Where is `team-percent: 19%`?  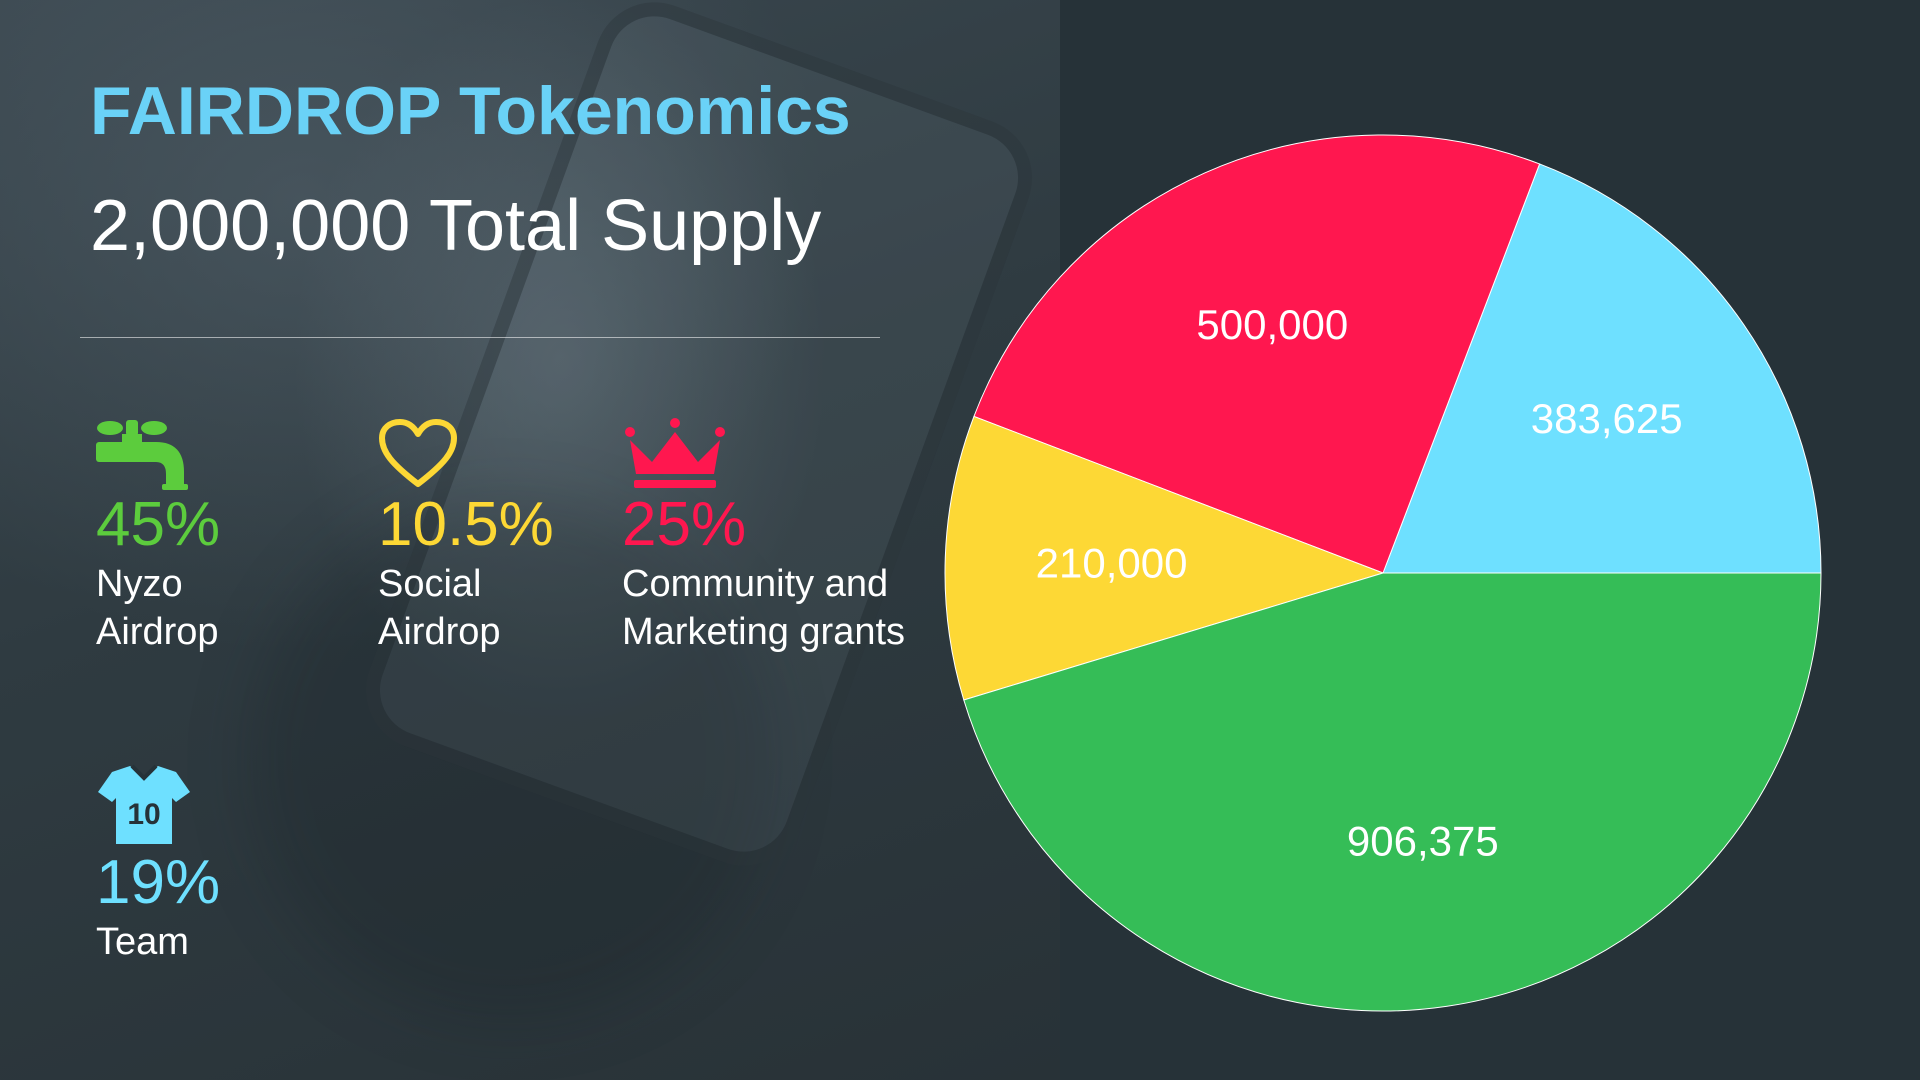 team-percent: 19% is located at coordinates (158, 882).